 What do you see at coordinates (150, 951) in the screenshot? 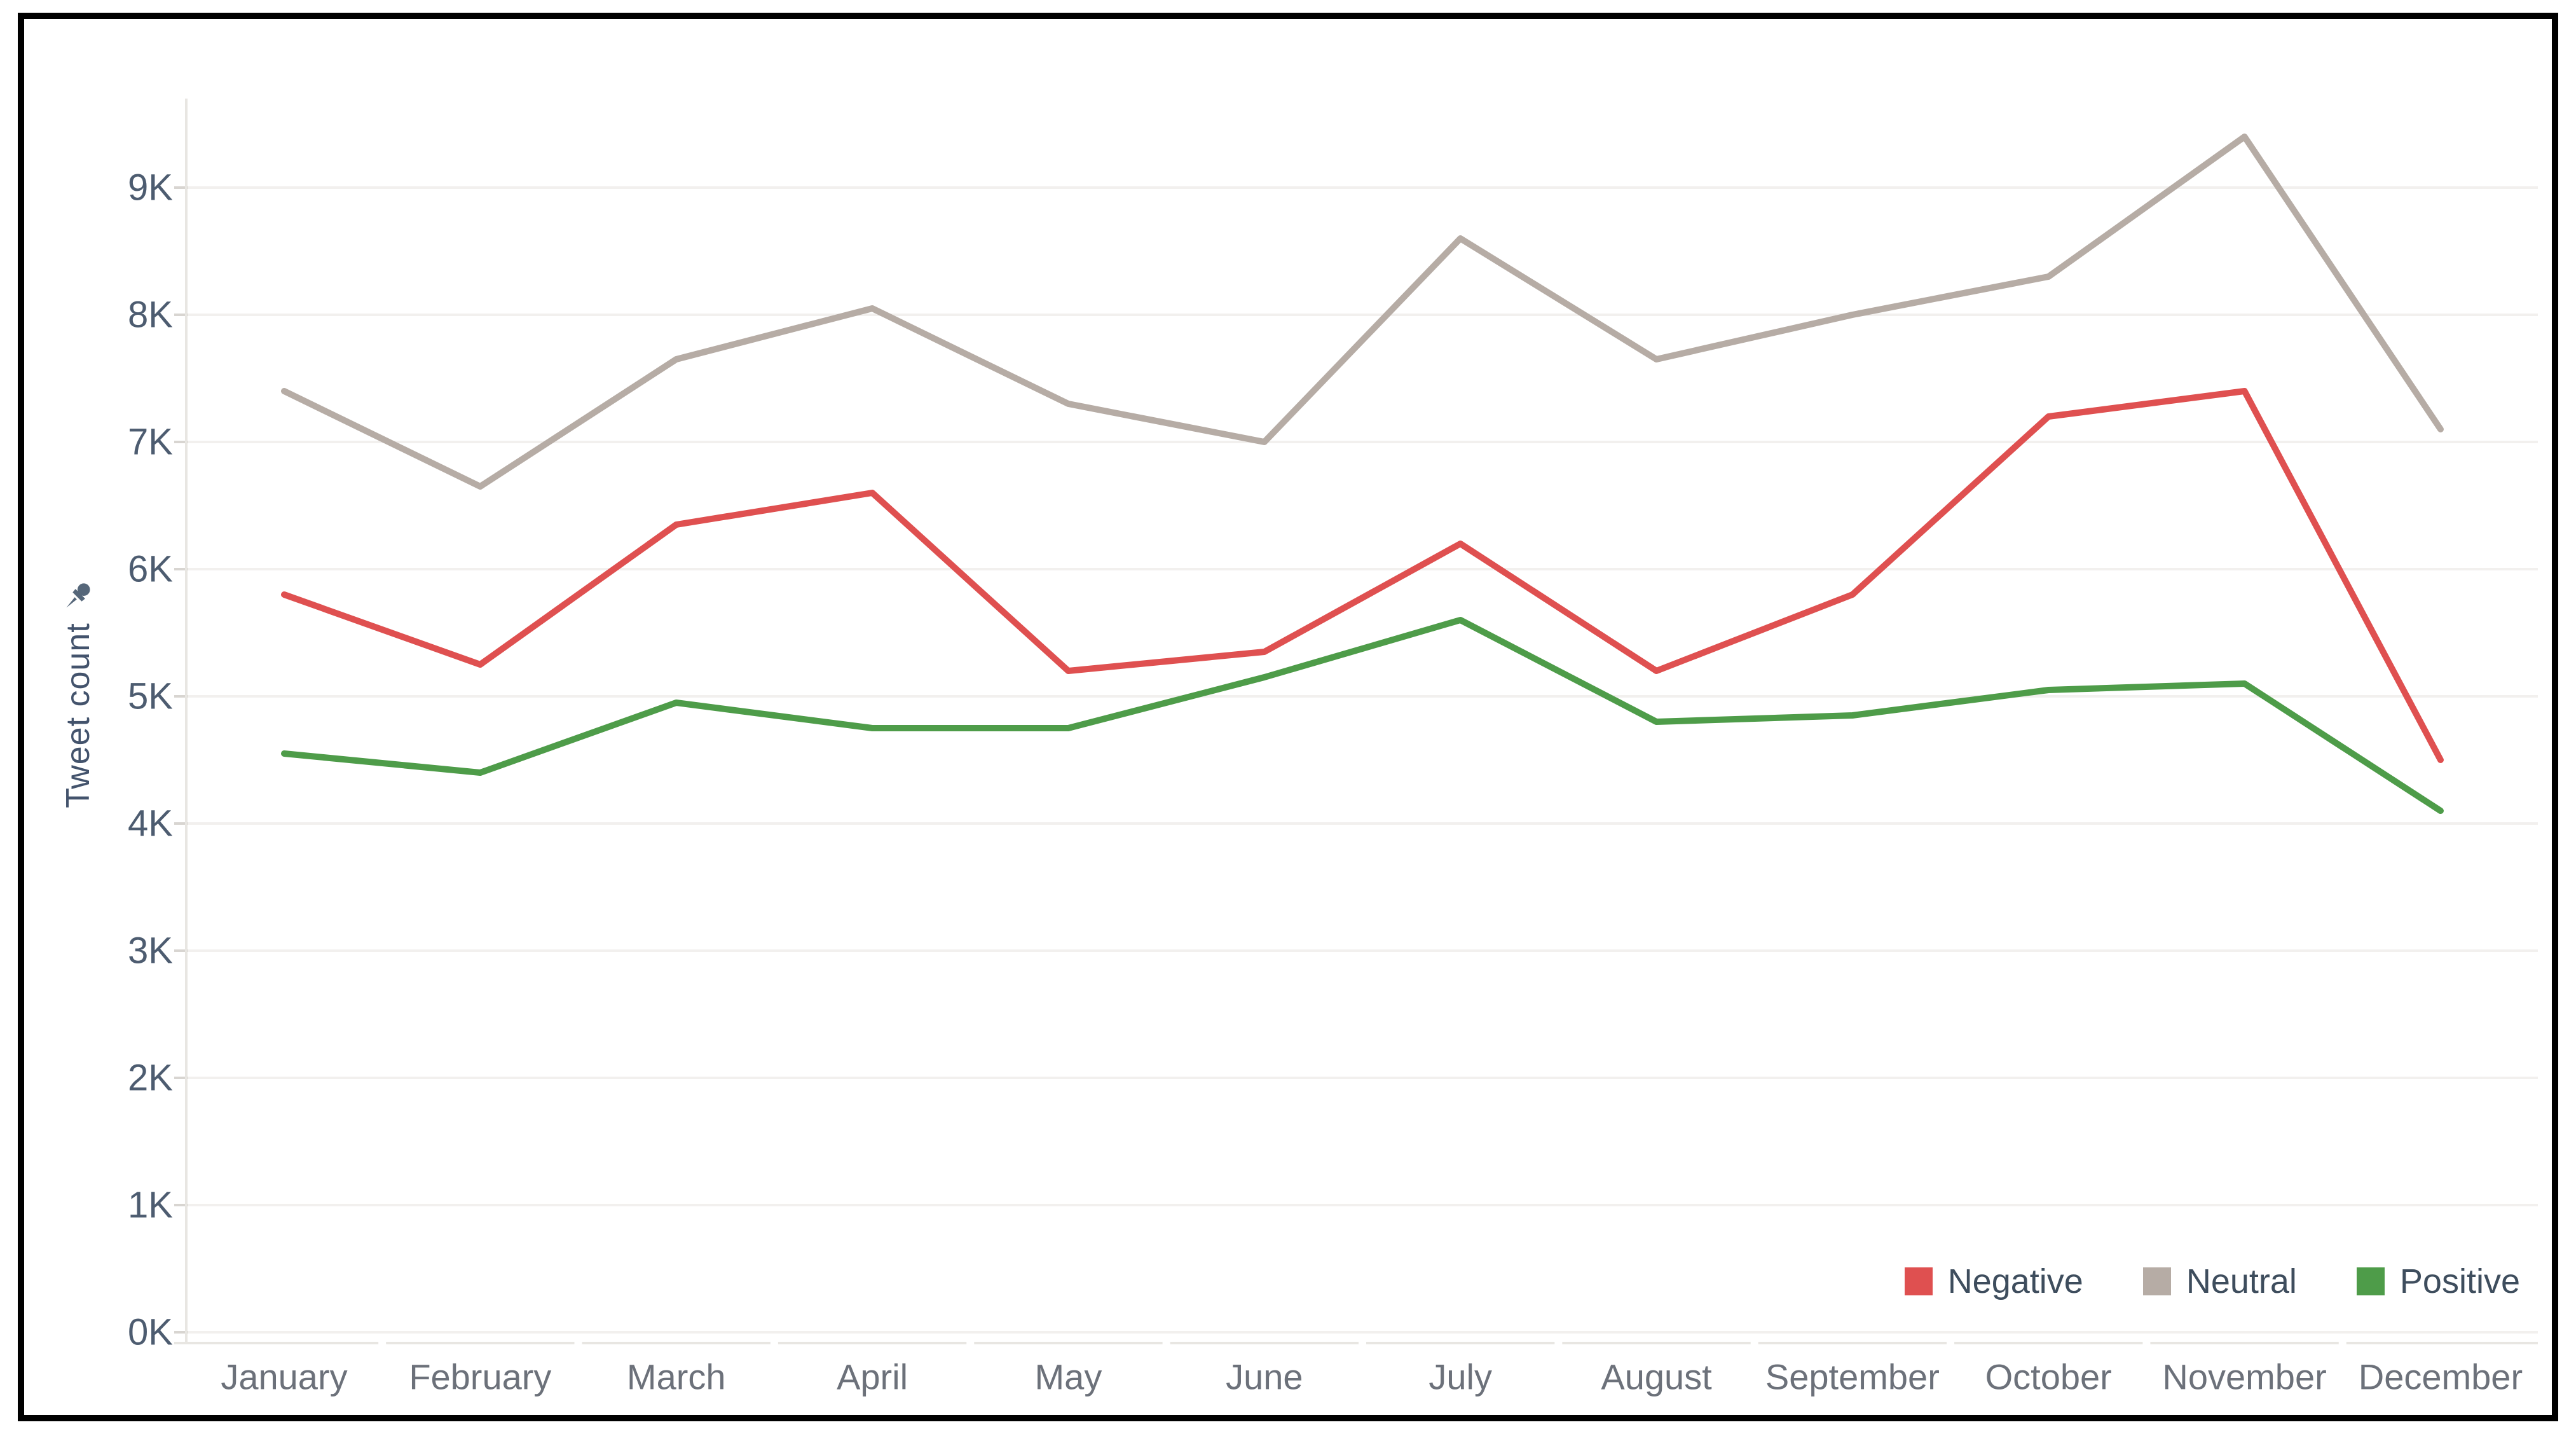
I see `y-tick-label: 3K` at bounding box center [150, 951].